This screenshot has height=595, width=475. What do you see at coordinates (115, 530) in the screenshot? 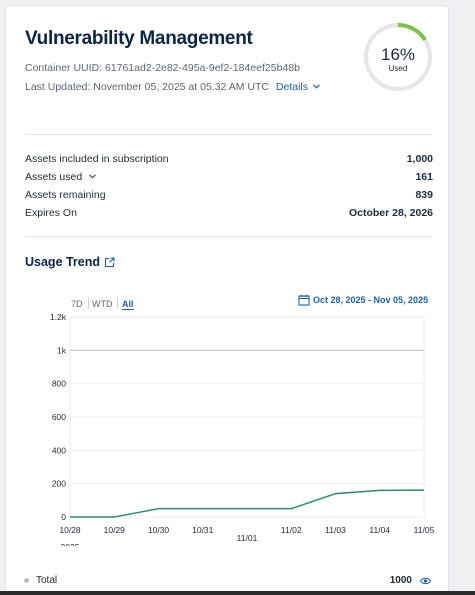
I see `x-tick-label: 10/29` at bounding box center [115, 530].